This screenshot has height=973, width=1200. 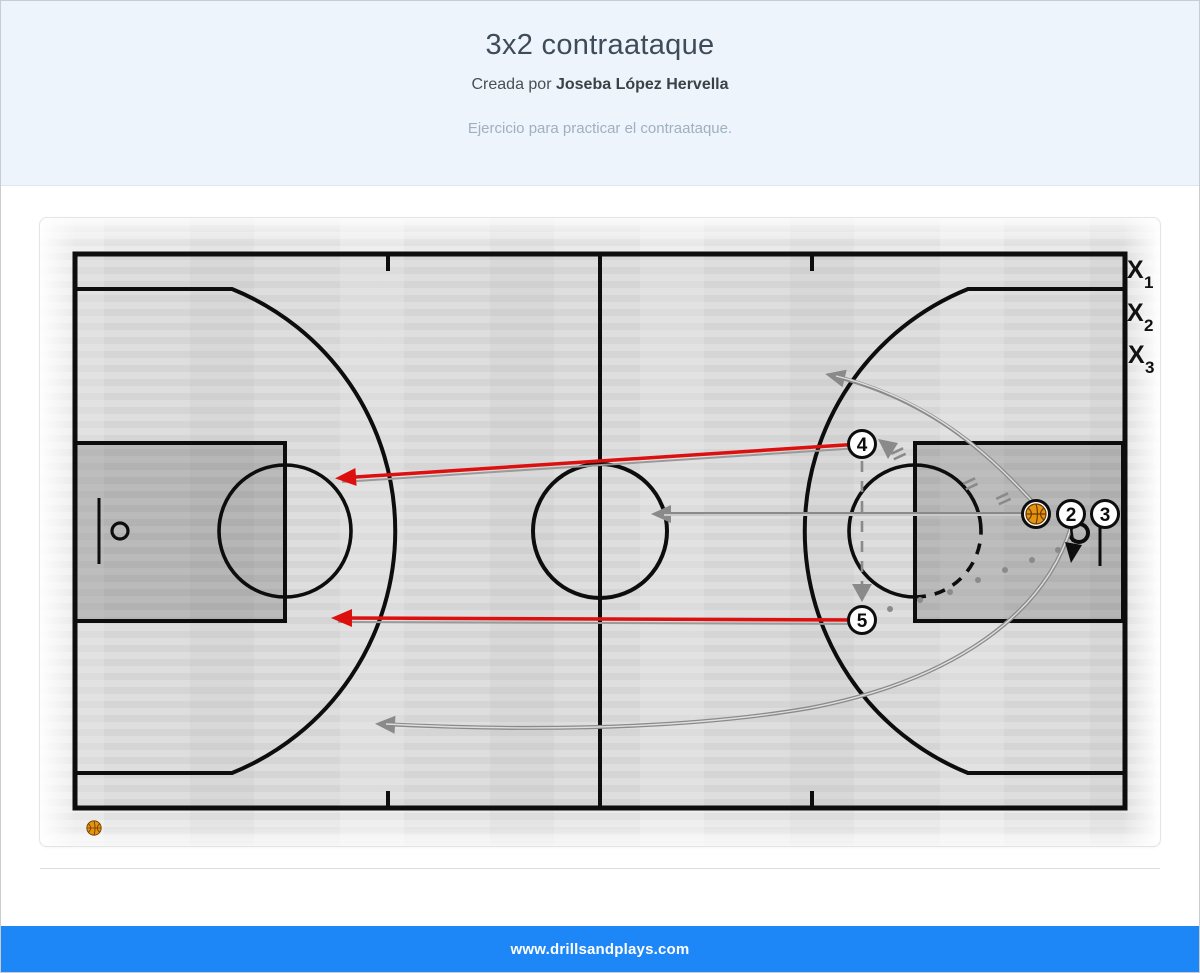 I want to click on player-5: 5, so click(x=862, y=620).